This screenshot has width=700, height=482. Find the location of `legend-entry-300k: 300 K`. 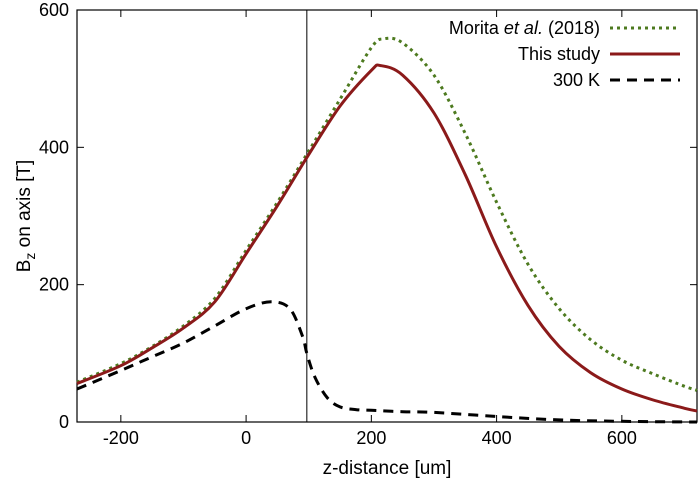

legend-entry-300k: 300 K is located at coordinates (576, 80).